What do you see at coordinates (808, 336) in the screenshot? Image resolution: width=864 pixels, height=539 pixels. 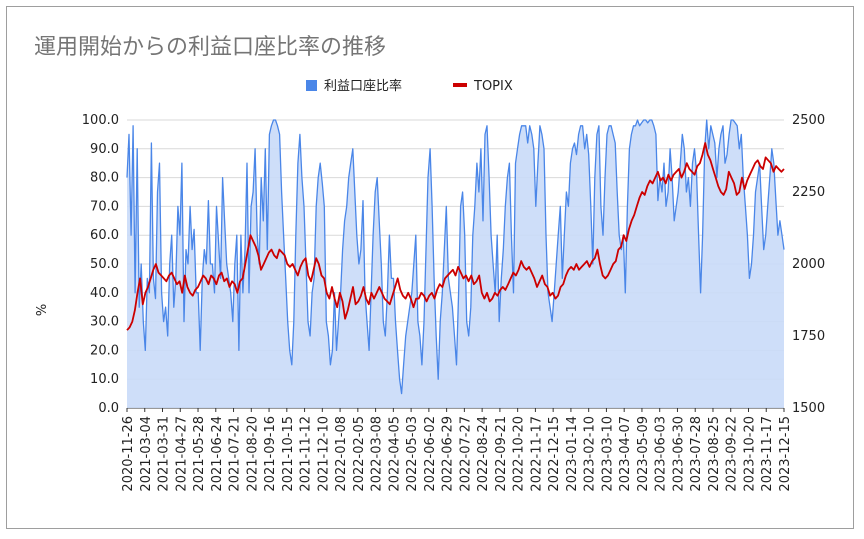 I see `y2-tick-label: 1750` at bounding box center [808, 336].